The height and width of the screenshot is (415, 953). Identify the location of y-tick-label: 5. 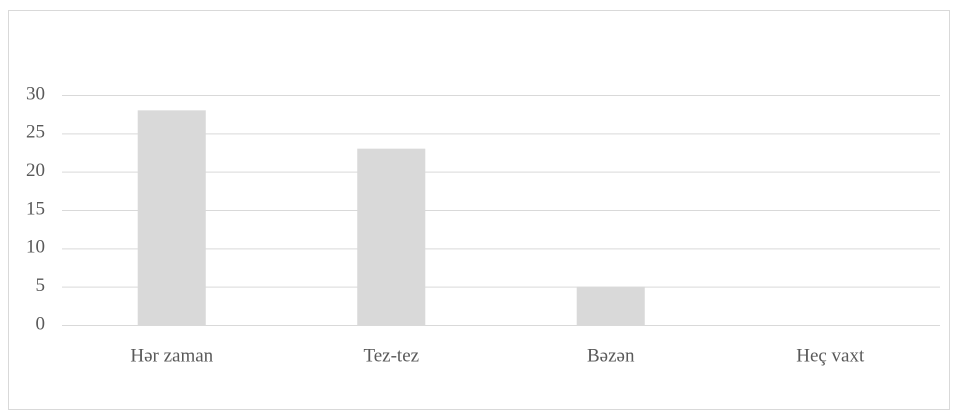
(41, 285).